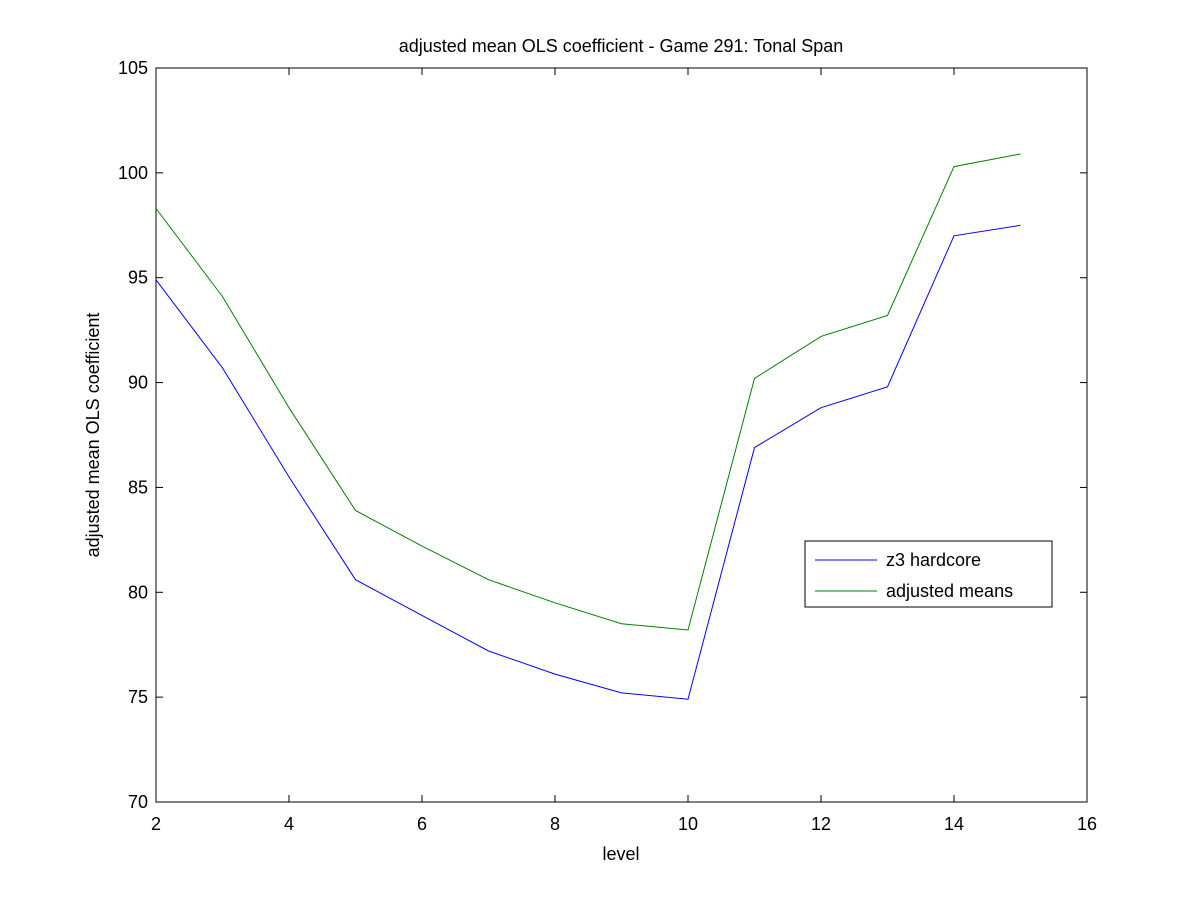 The height and width of the screenshot is (901, 1201). I want to click on x-axis-label: level, so click(620, 854).